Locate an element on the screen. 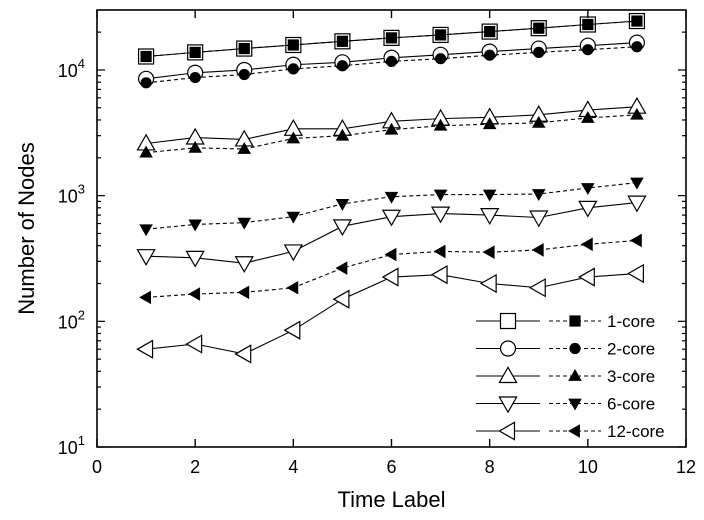 The image size is (704, 520). y-tick-label: 10² is located at coordinates (71, 319).